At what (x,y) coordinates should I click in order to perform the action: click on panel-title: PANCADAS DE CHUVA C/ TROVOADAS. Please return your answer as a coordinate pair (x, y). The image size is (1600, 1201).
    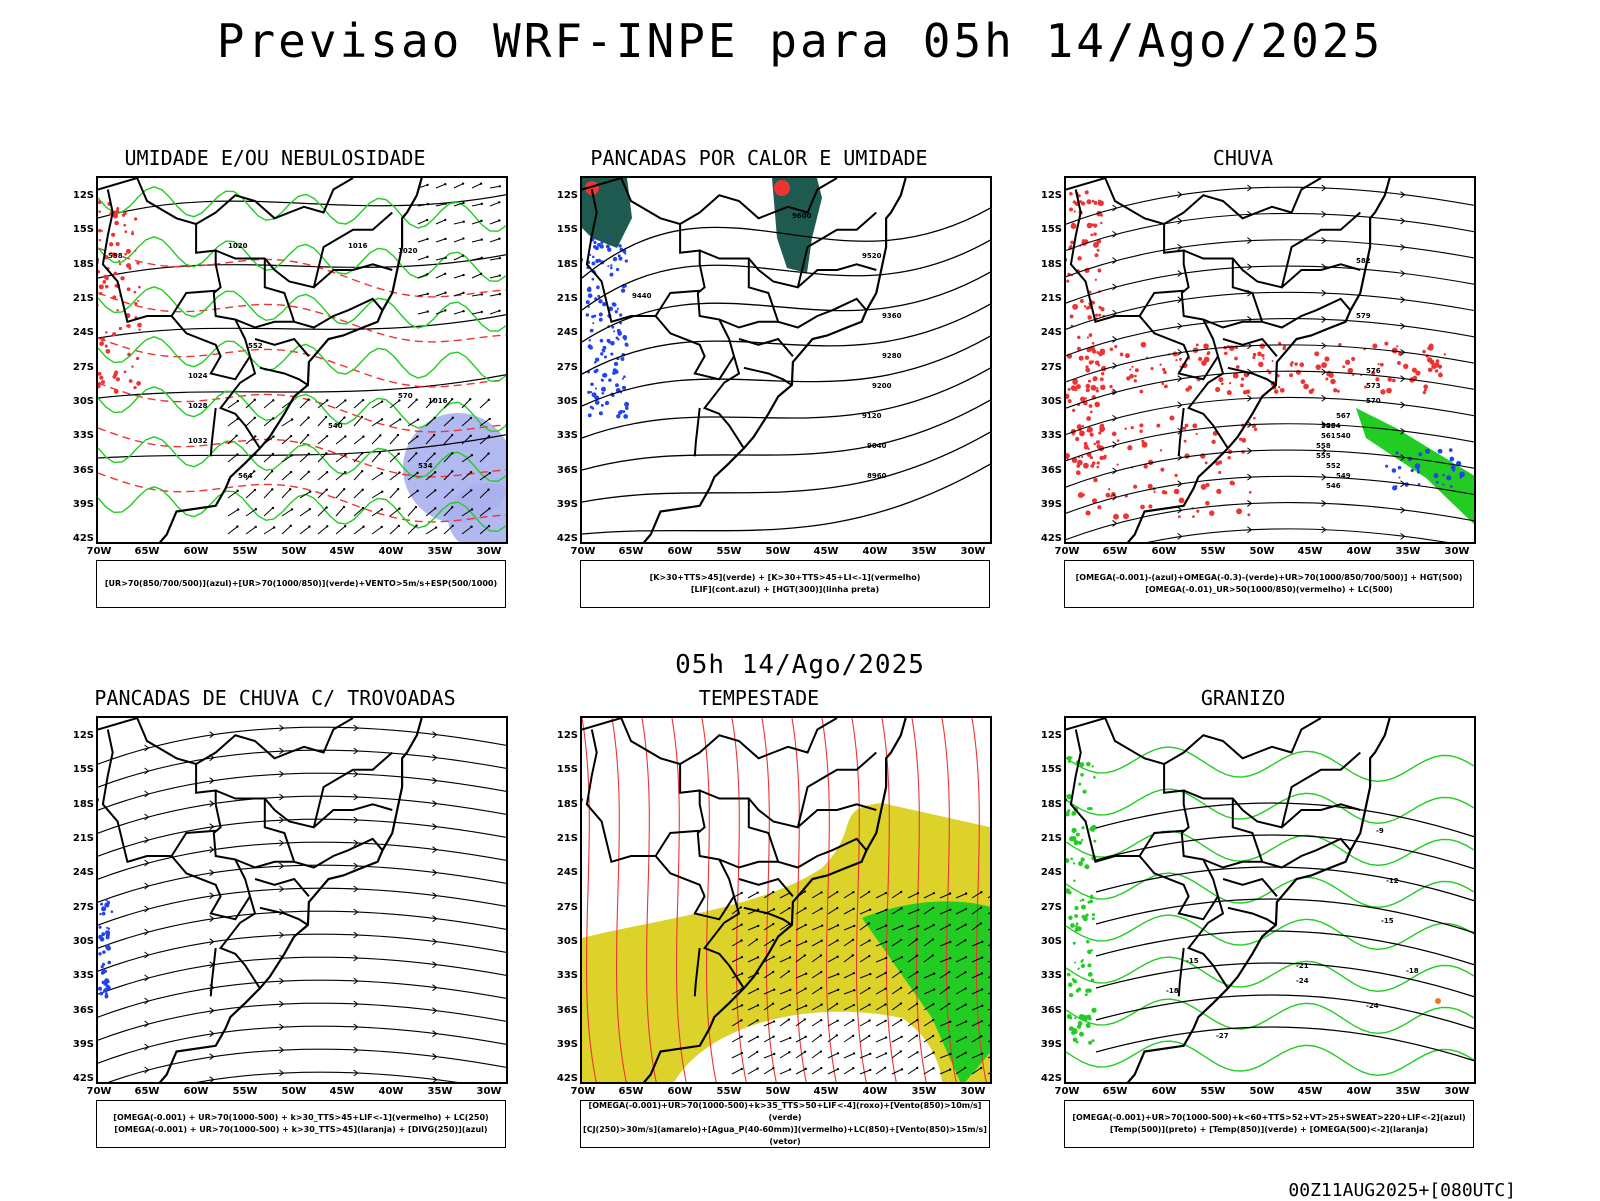
    Looking at the image, I should click on (275, 698).